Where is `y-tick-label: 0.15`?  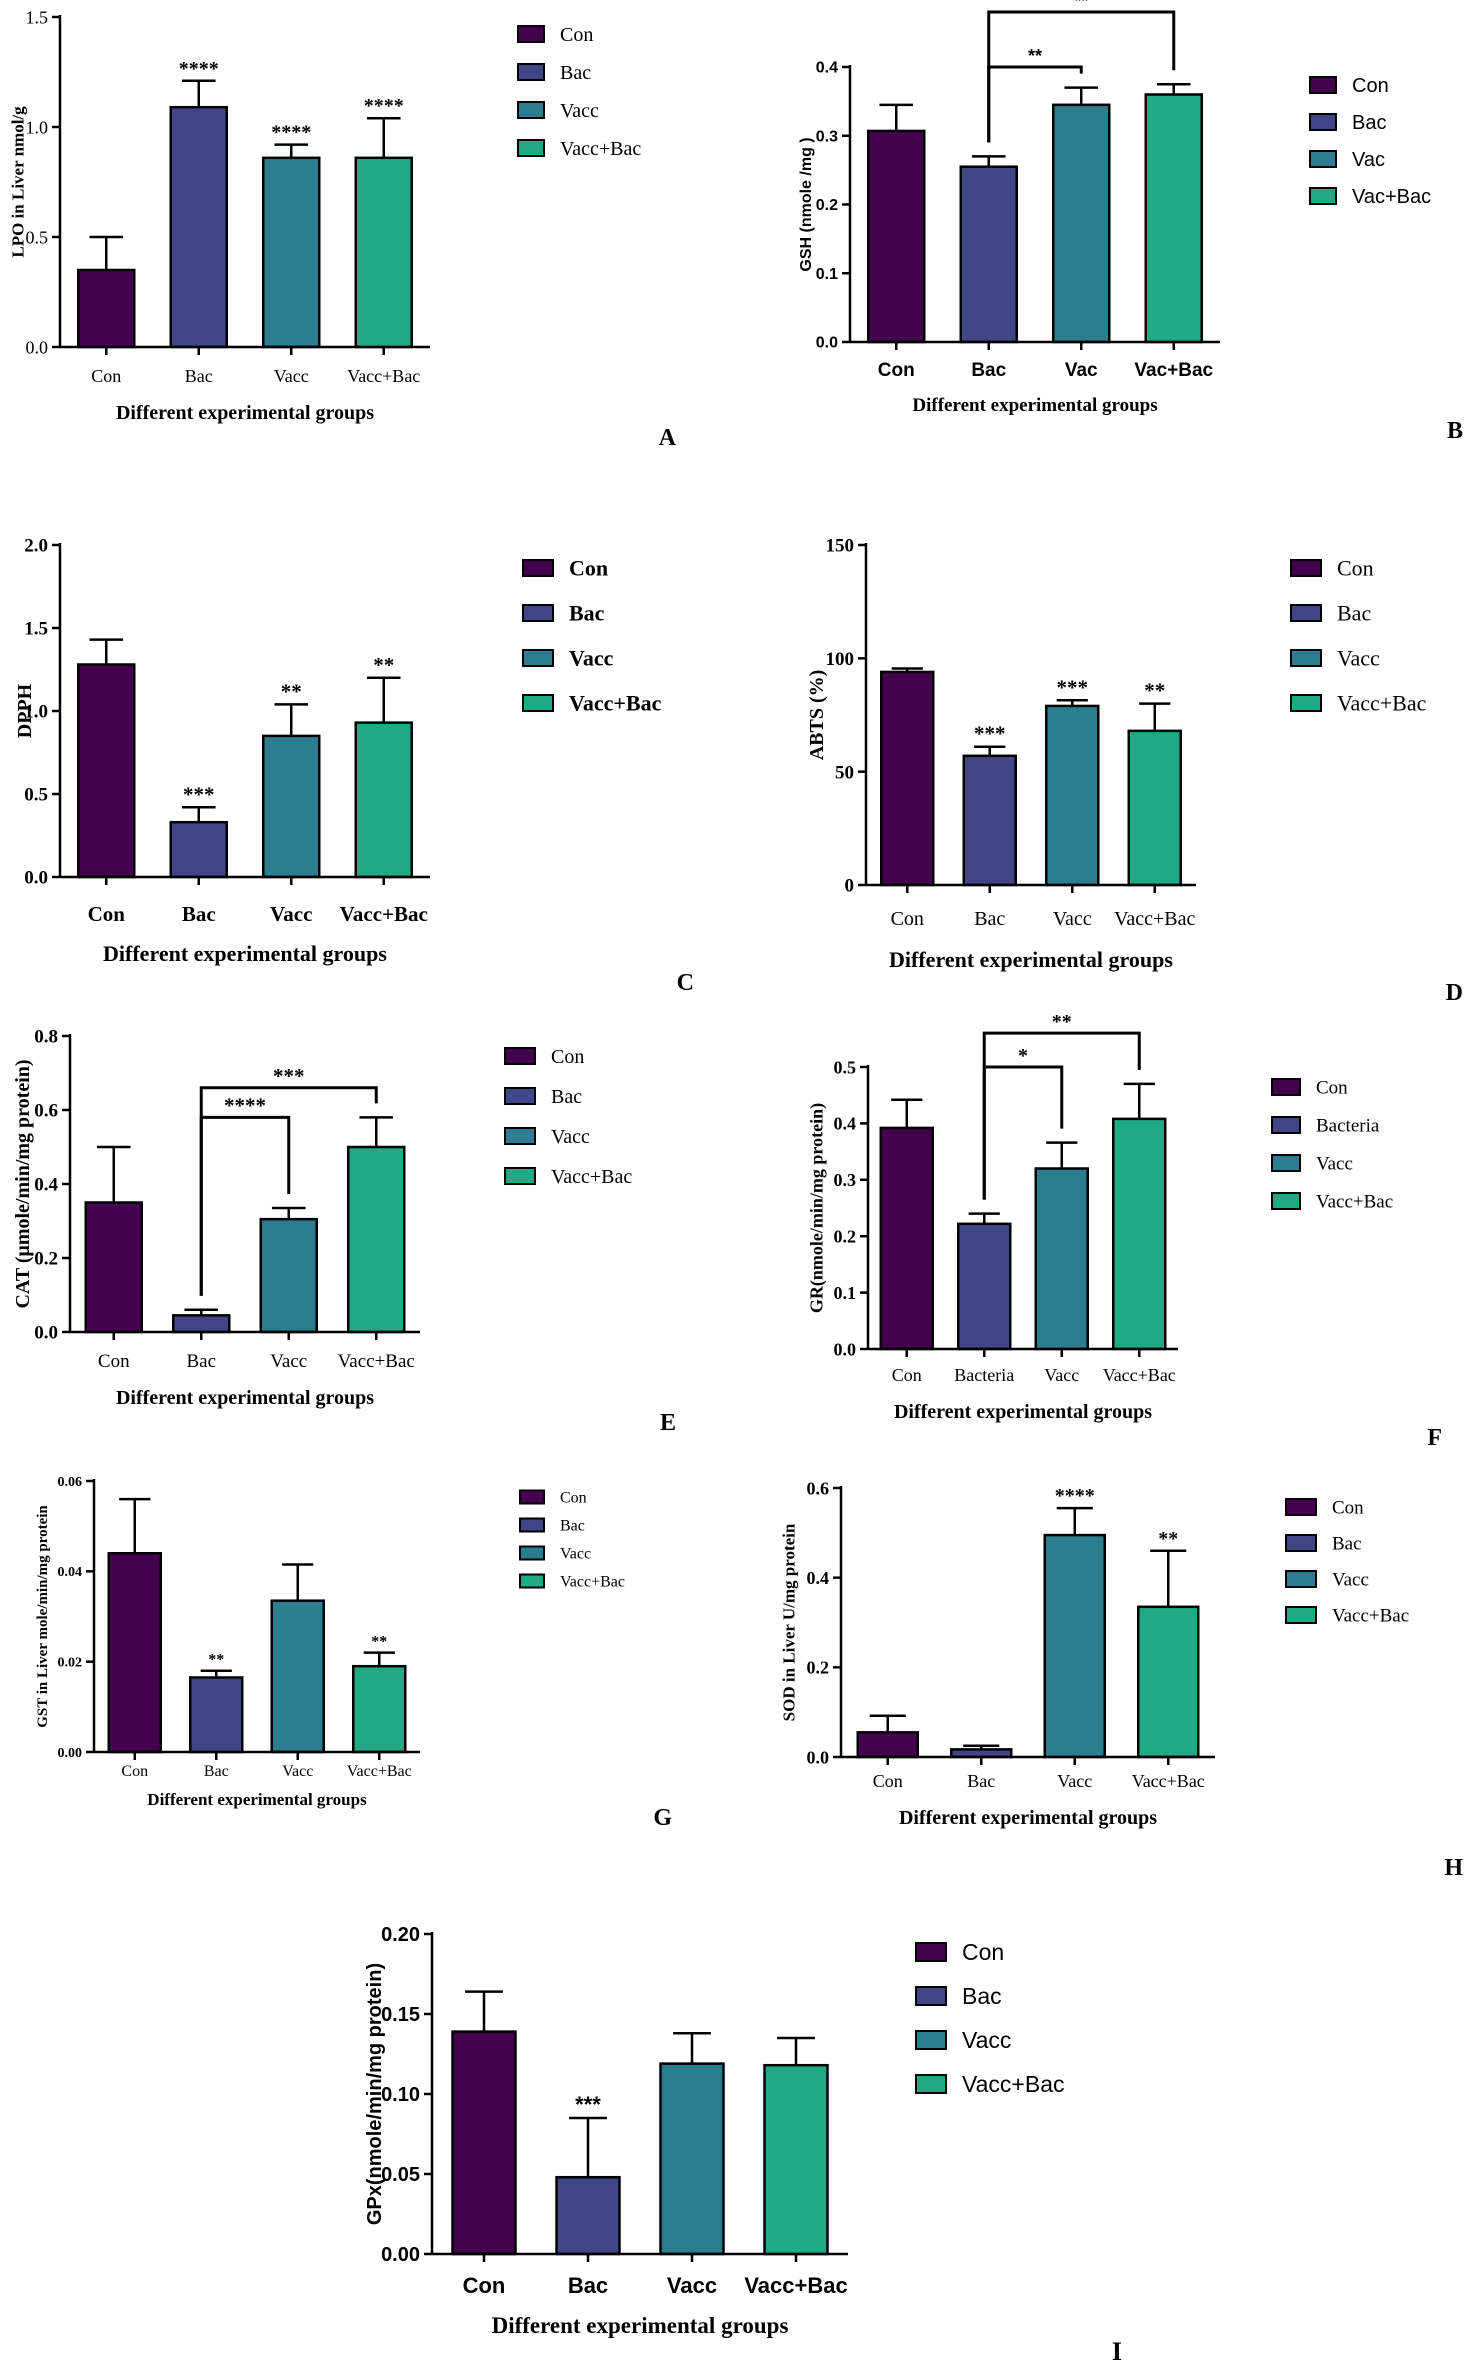
y-tick-label: 0.15 is located at coordinates (400, 2015).